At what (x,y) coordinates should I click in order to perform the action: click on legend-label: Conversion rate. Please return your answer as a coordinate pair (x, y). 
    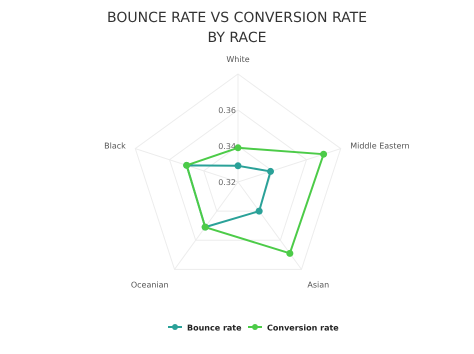
    Looking at the image, I should click on (303, 328).